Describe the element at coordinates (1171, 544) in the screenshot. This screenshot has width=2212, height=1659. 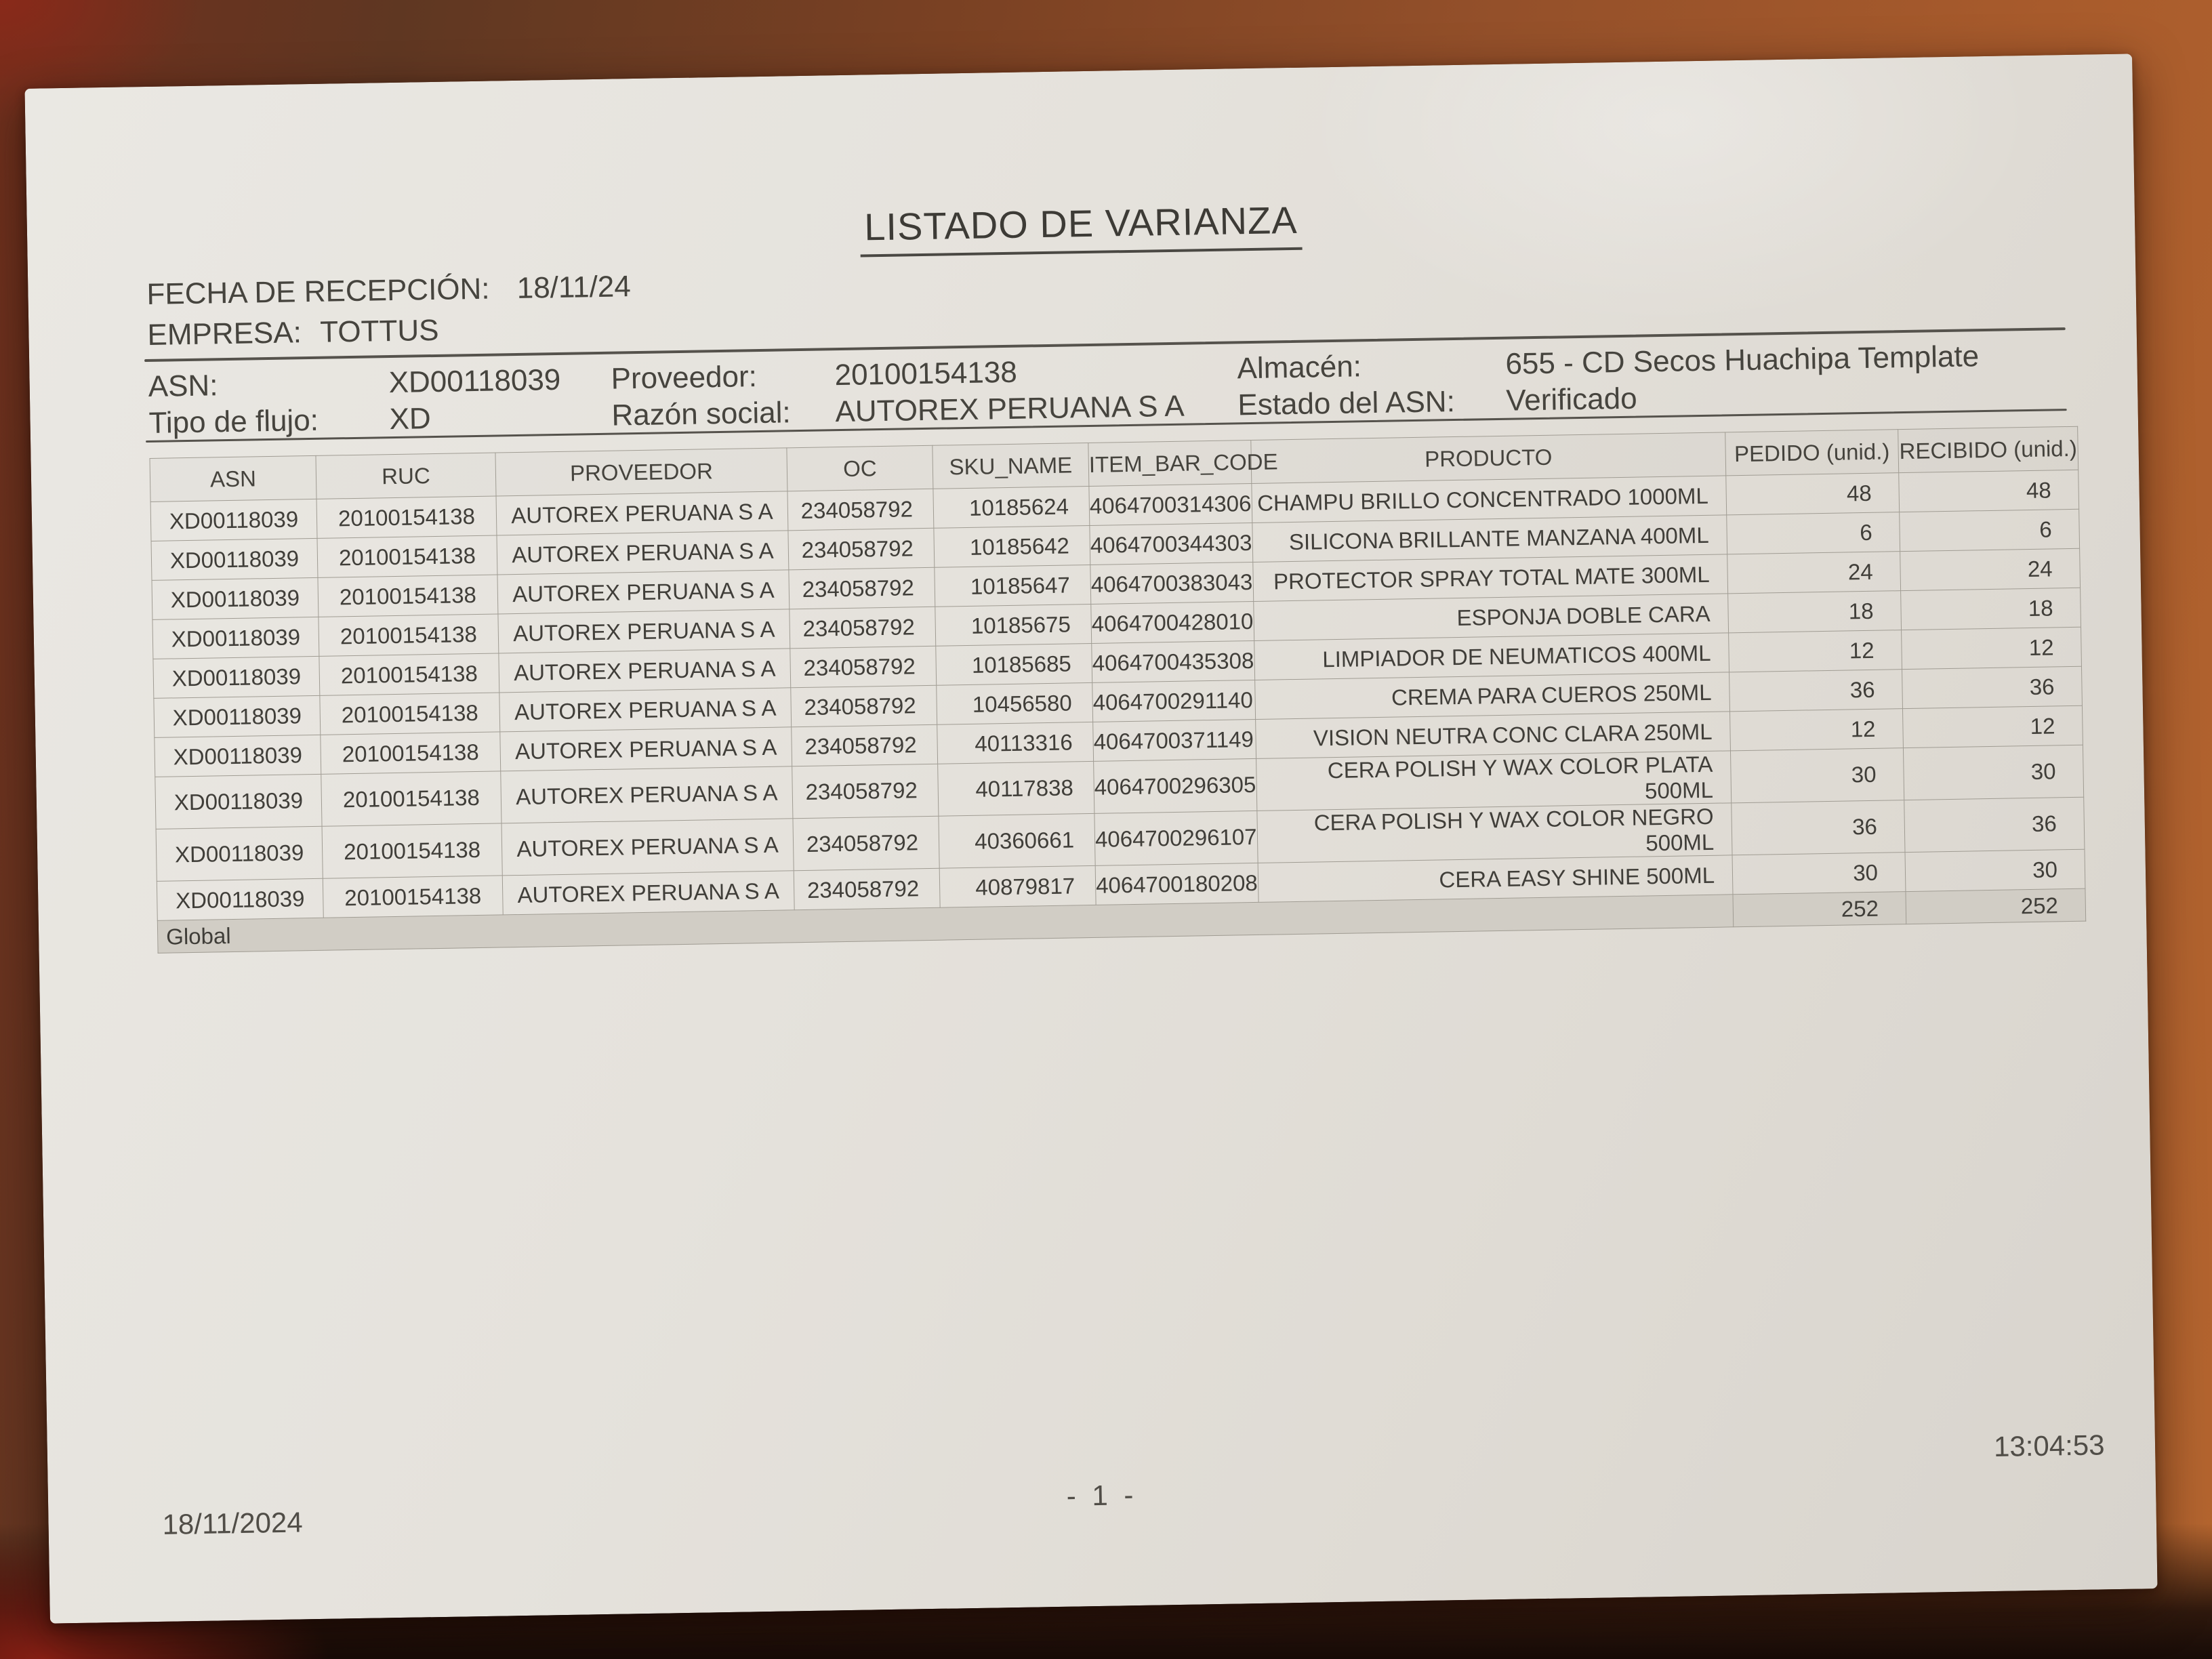
I see `item-bar-code-cell: 4064700344303` at that location.